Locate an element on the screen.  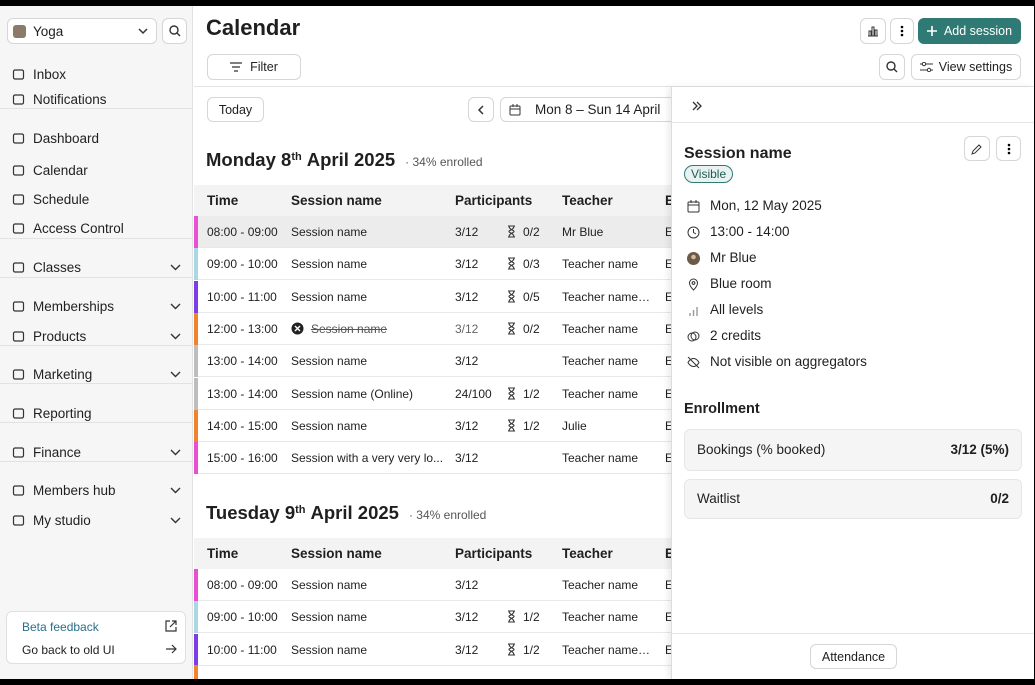
detail: All levels is located at coordinates (737, 309).